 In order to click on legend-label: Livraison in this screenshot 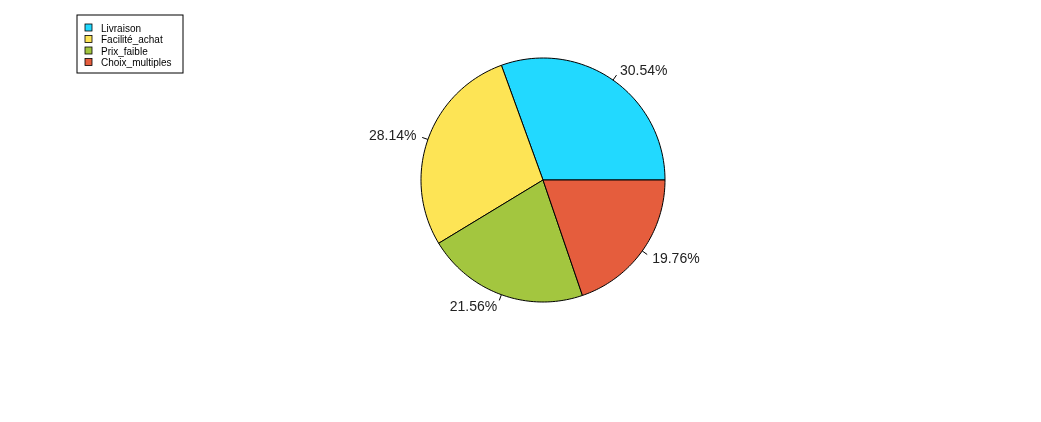, I will do `click(121, 28)`.